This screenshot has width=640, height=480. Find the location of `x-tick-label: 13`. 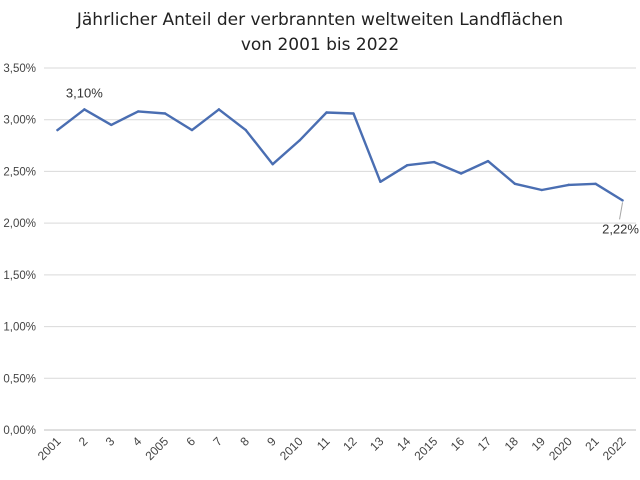

x-tick-label: 13 is located at coordinates (377, 444).